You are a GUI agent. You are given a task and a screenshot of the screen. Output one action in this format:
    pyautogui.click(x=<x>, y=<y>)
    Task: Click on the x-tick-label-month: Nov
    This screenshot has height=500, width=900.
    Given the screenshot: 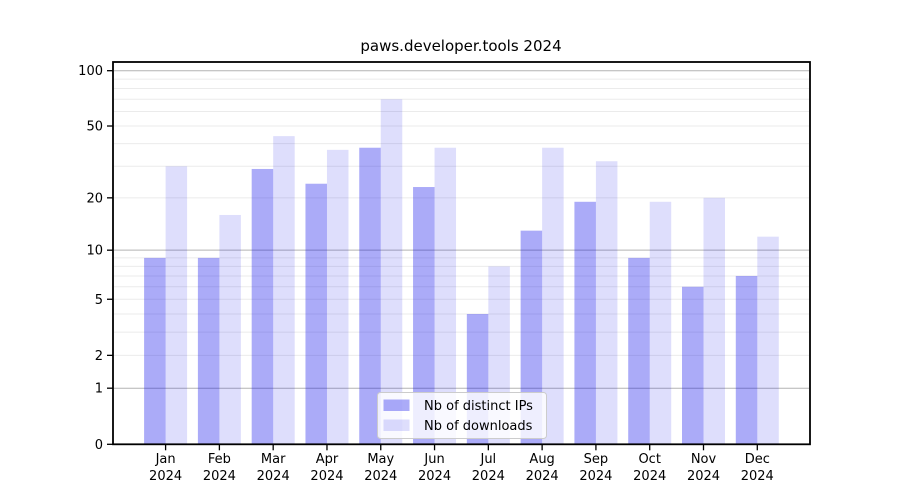 What is the action you would take?
    pyautogui.click(x=704, y=459)
    